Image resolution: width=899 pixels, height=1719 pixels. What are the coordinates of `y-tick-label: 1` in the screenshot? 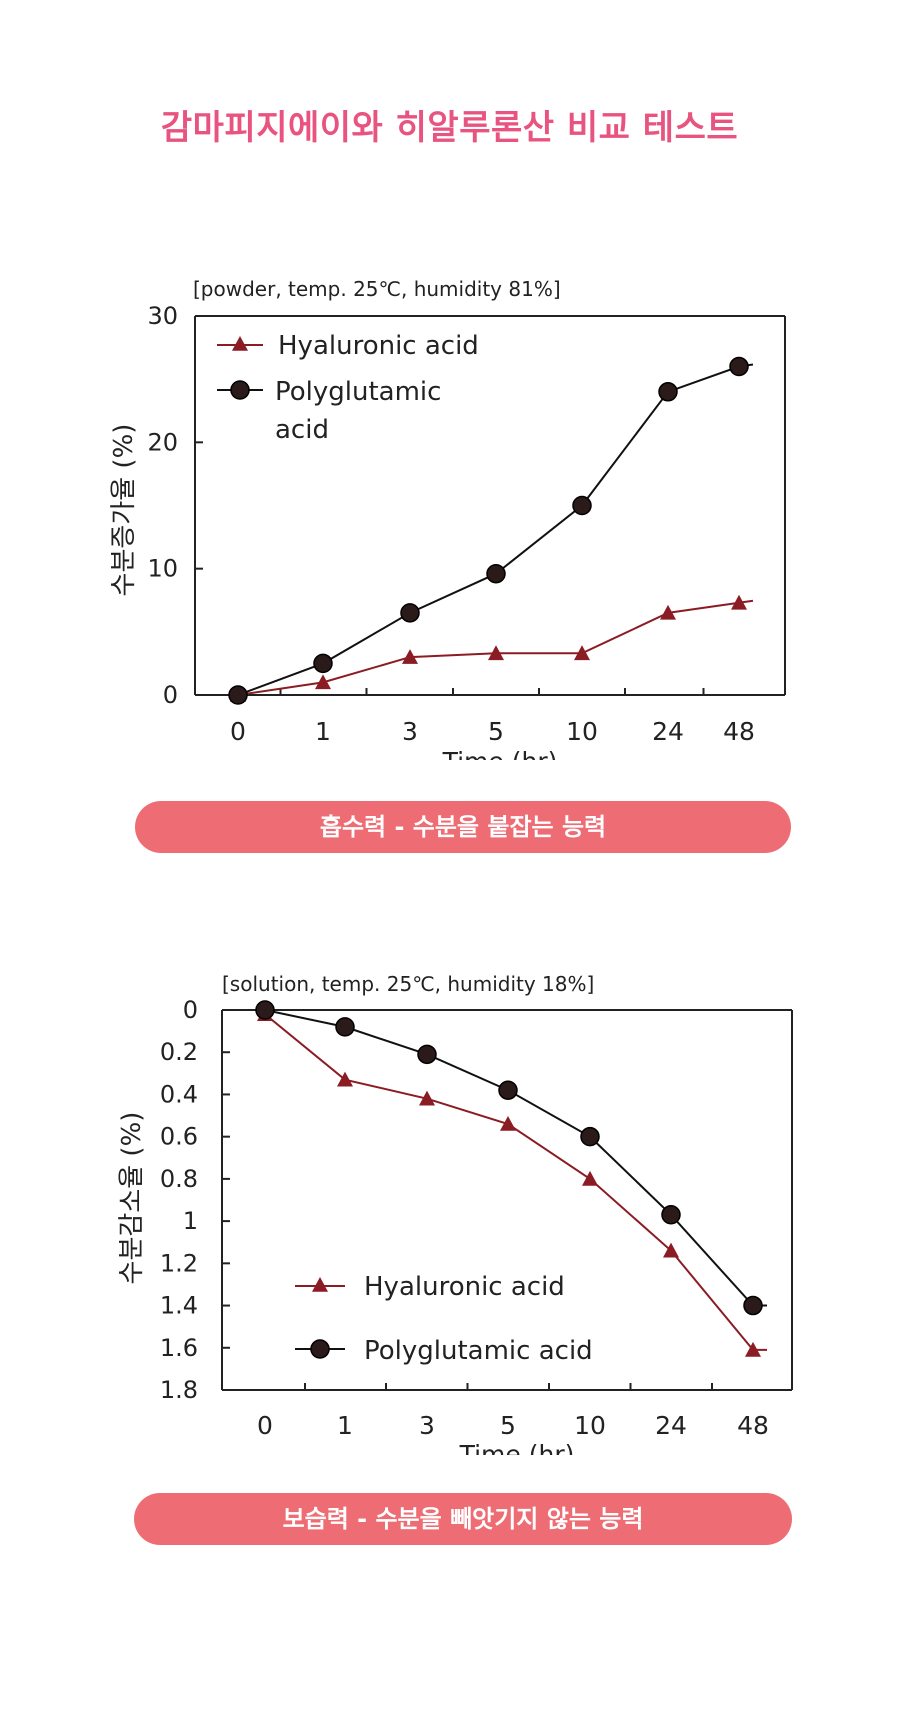 It's located at (190, 1221).